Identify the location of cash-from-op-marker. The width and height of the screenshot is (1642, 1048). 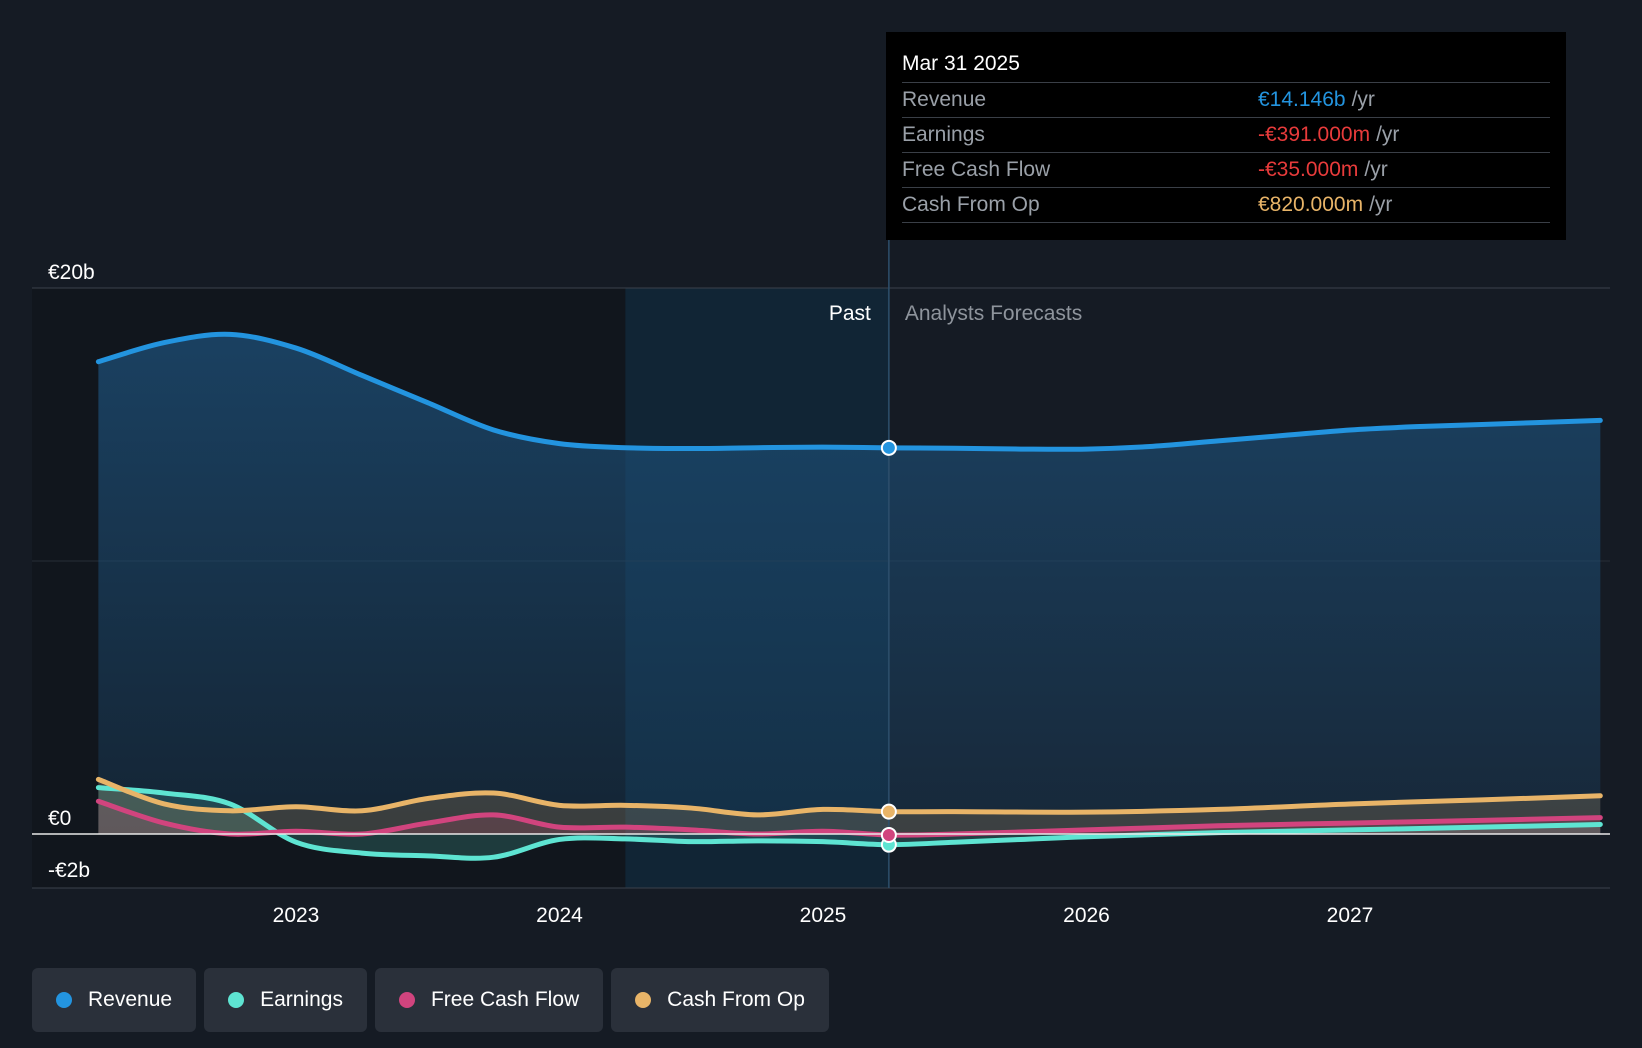
(888, 811).